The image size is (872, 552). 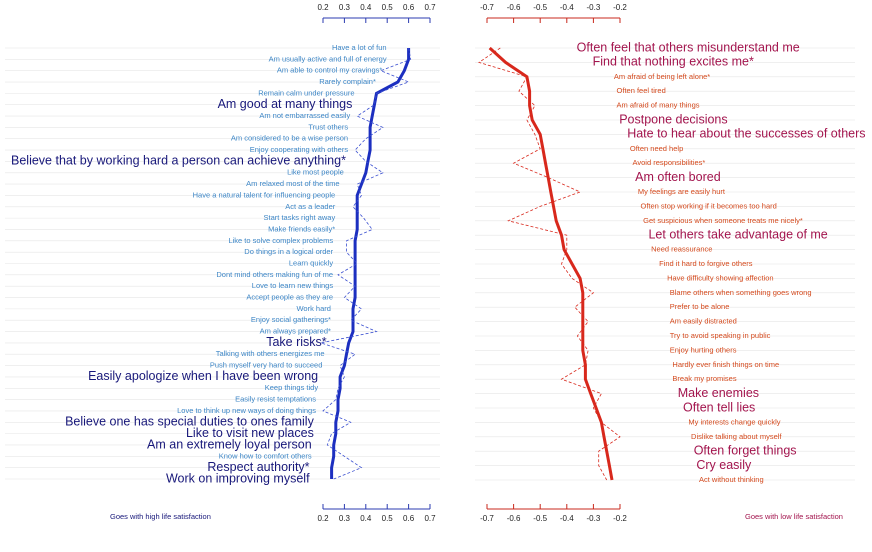 What do you see at coordinates (658, 105) in the screenshot?
I see `item-label: Am afraid of many things` at bounding box center [658, 105].